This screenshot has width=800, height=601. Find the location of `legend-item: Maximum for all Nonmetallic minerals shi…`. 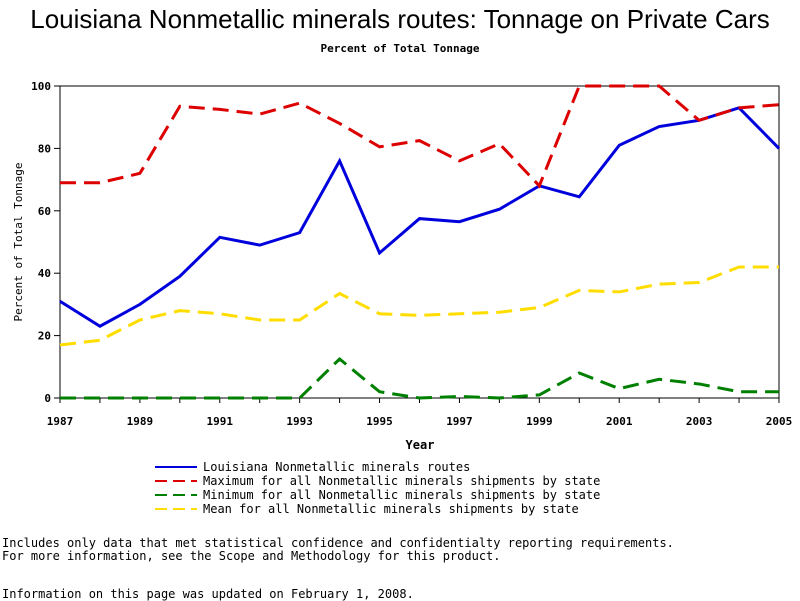

legend-item: Maximum for all Nonmetallic minerals shi… is located at coordinates (377, 481).